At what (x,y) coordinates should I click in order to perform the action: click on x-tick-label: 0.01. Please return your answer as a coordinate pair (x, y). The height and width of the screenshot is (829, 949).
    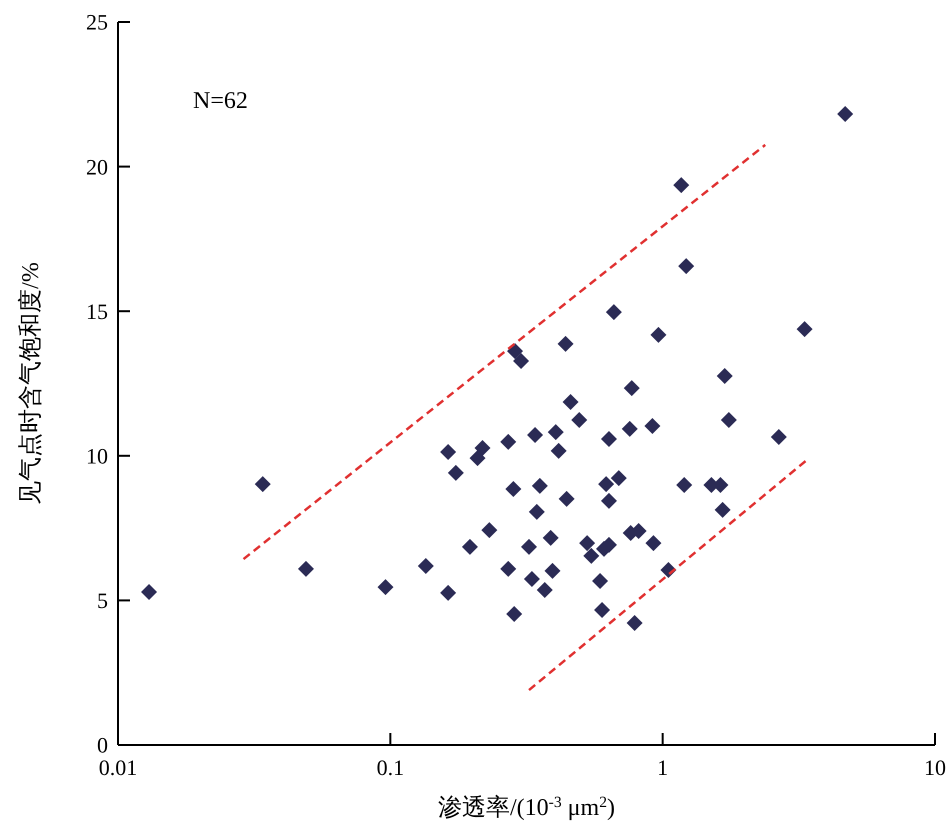
    Looking at the image, I should click on (118, 767).